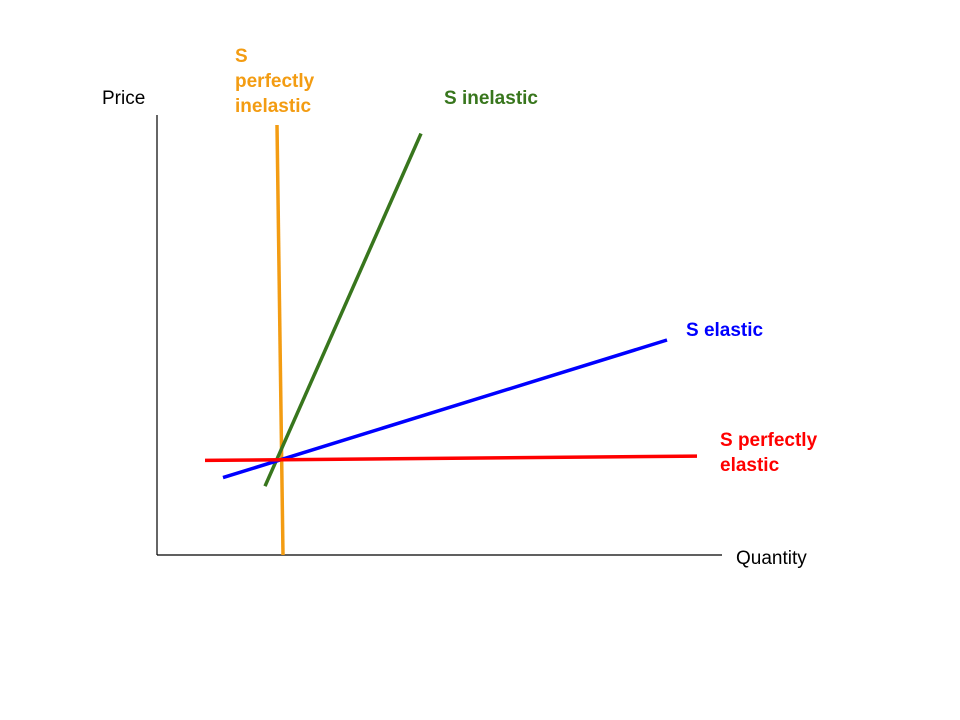 This screenshot has width=960, height=720. What do you see at coordinates (275, 81) in the screenshot?
I see `series-label-line: perfectly` at bounding box center [275, 81].